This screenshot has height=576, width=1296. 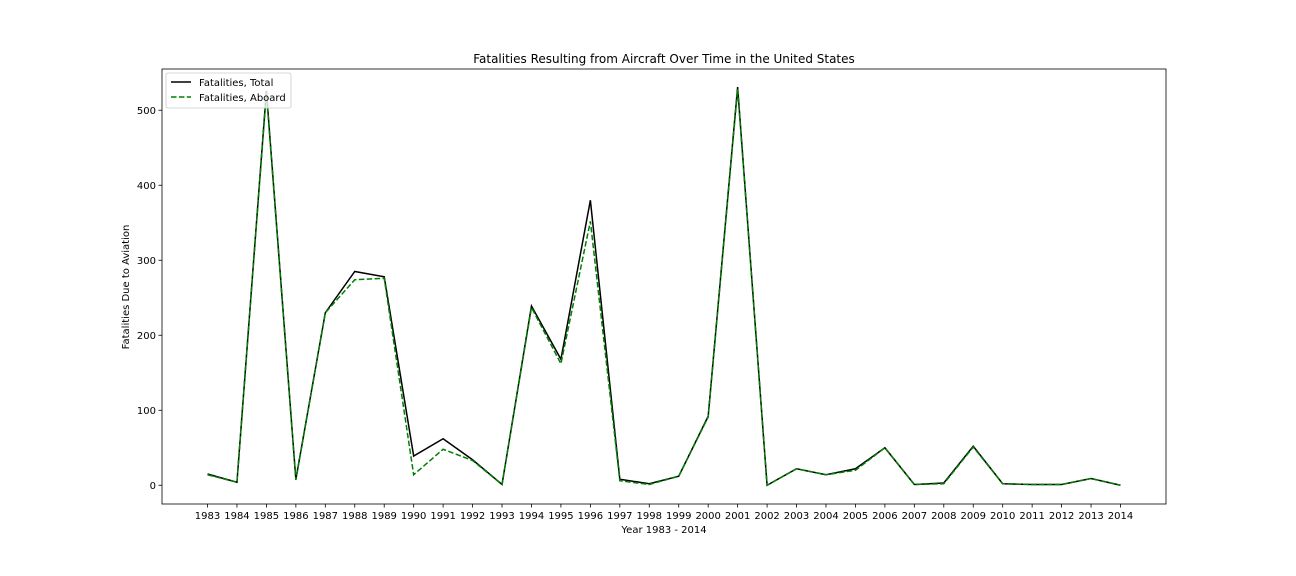 What do you see at coordinates (590, 516) in the screenshot?
I see `x-tick-label: 1996` at bounding box center [590, 516].